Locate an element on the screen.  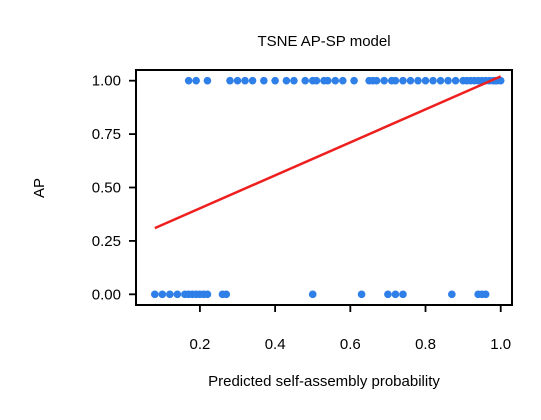
y-tick-label: 0.50 is located at coordinates (106, 188).